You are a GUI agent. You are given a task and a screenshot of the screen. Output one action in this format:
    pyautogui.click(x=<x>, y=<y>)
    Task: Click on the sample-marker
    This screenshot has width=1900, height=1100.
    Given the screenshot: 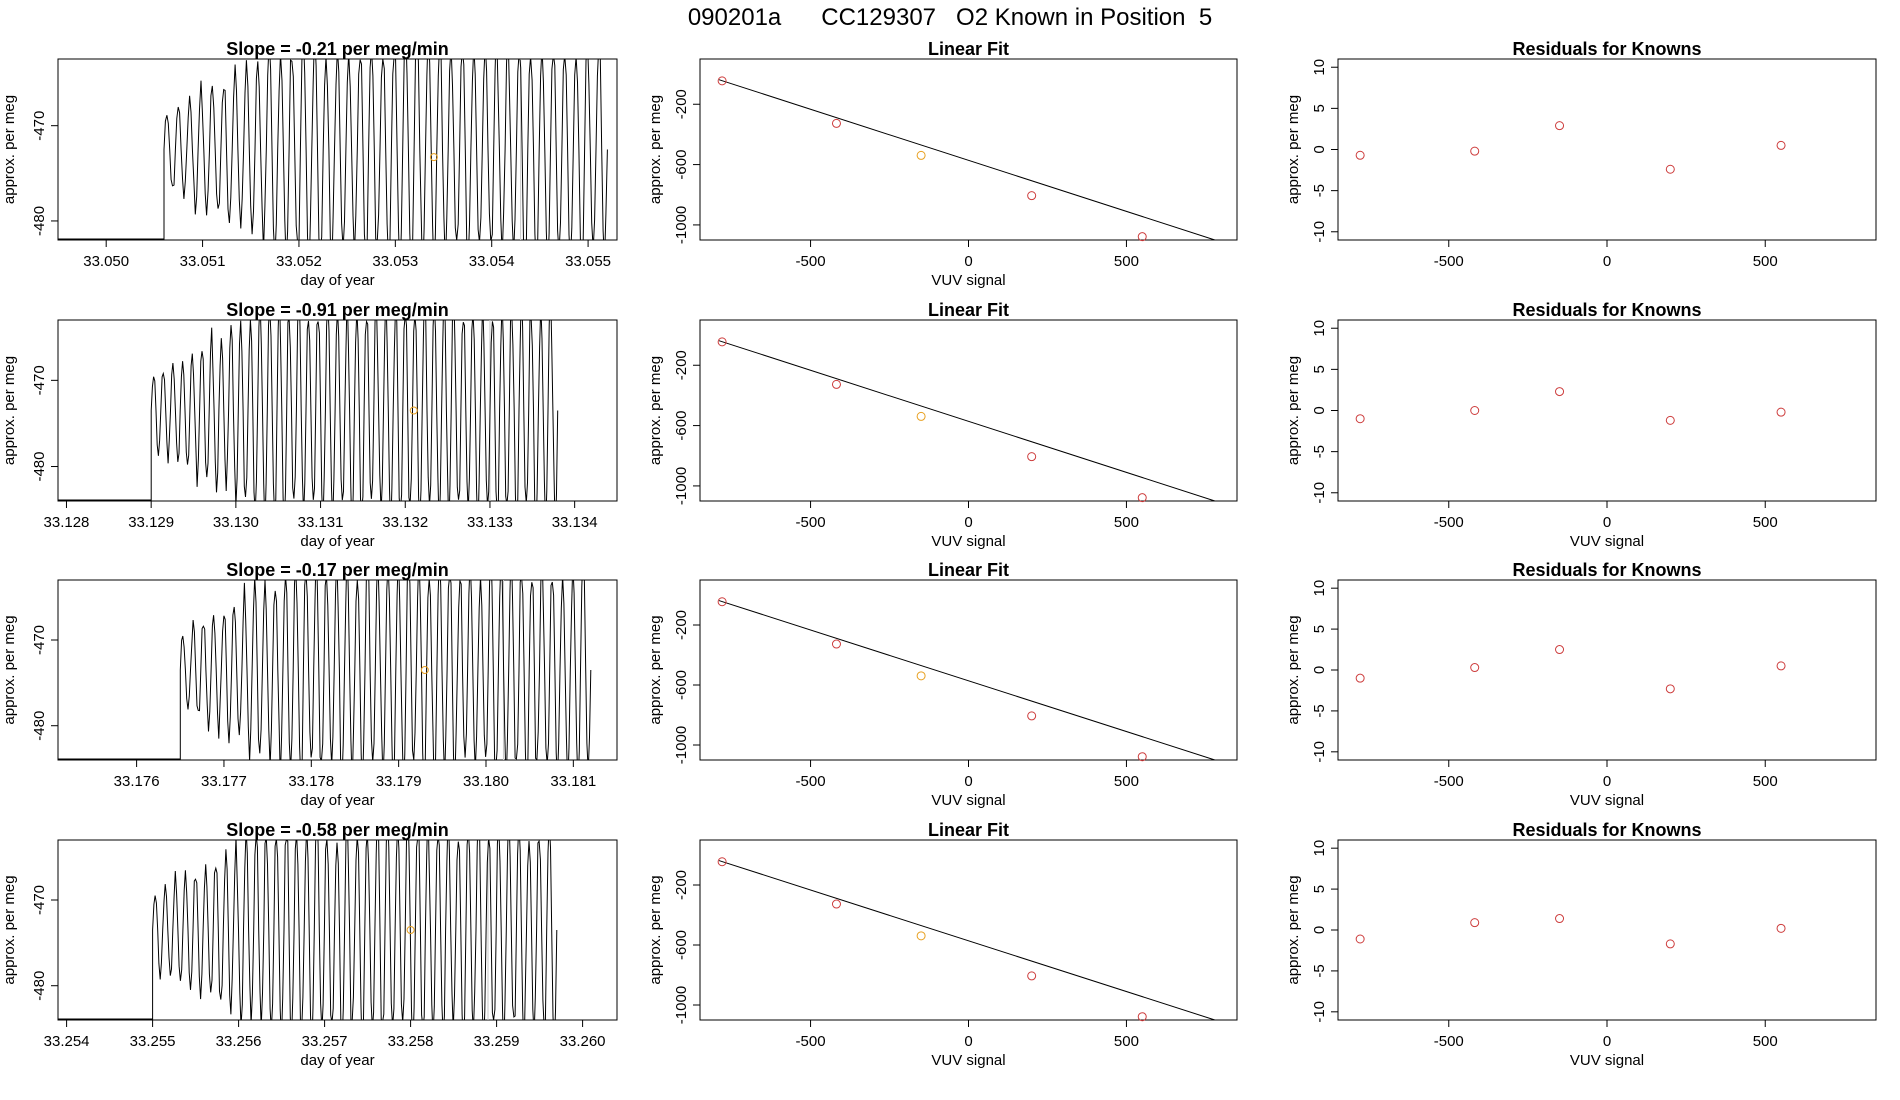 What is the action you would take?
    pyautogui.click(x=413, y=410)
    